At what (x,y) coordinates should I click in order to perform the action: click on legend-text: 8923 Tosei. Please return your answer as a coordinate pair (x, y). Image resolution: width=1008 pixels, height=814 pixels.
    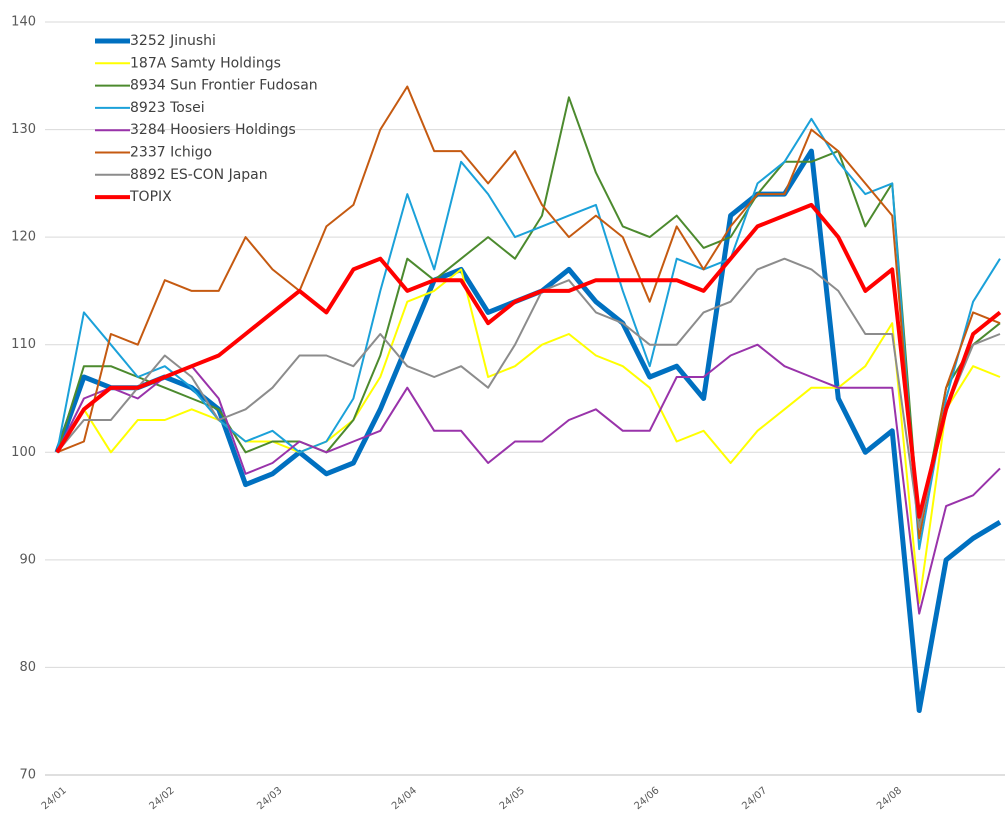
    Looking at the image, I should click on (167, 108).